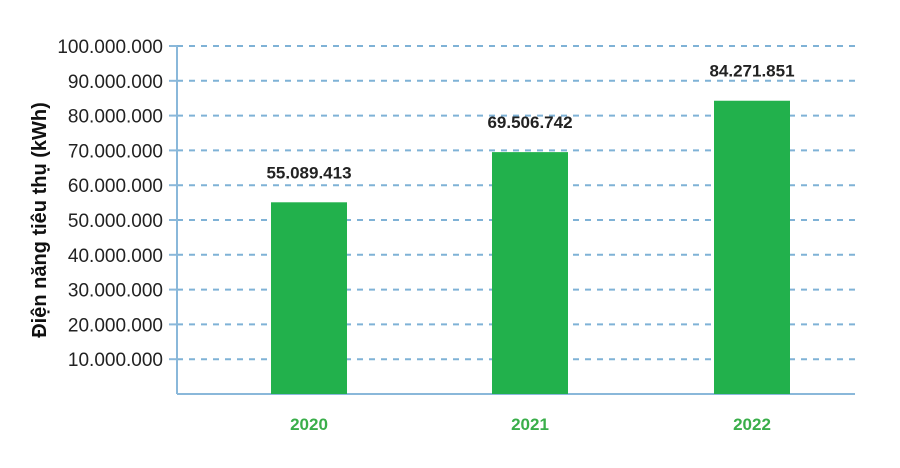 The width and height of the screenshot is (900, 468). What do you see at coordinates (115, 186) in the screenshot?
I see `y-tick-label: 60.000.000` at bounding box center [115, 186].